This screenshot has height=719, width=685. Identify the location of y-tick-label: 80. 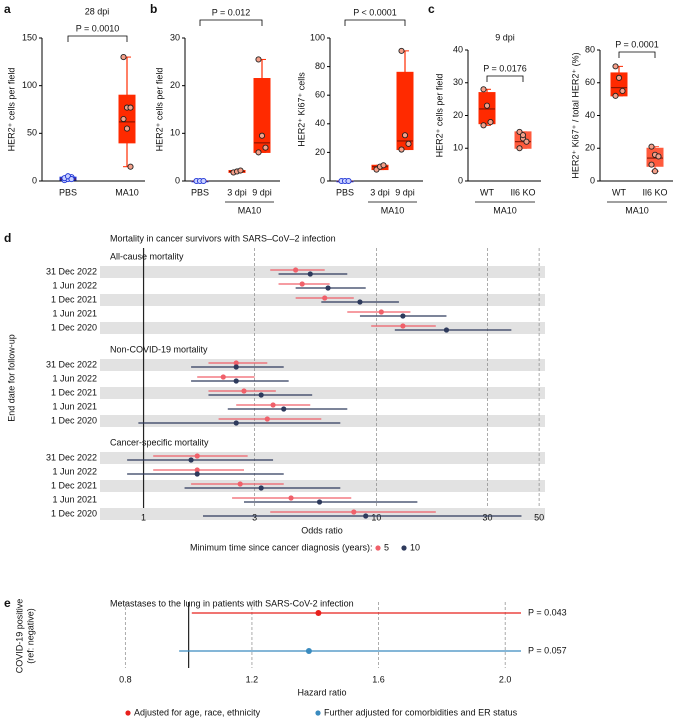
(320, 66).